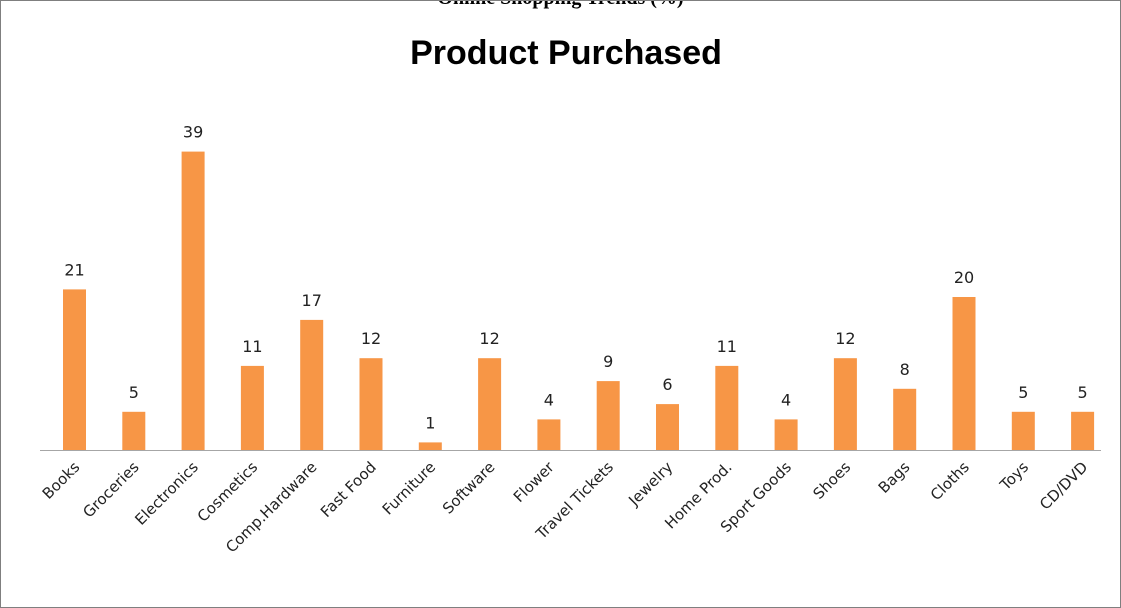 The height and width of the screenshot is (608, 1121). What do you see at coordinates (371, 404) in the screenshot?
I see `bar-fast-food` at bounding box center [371, 404].